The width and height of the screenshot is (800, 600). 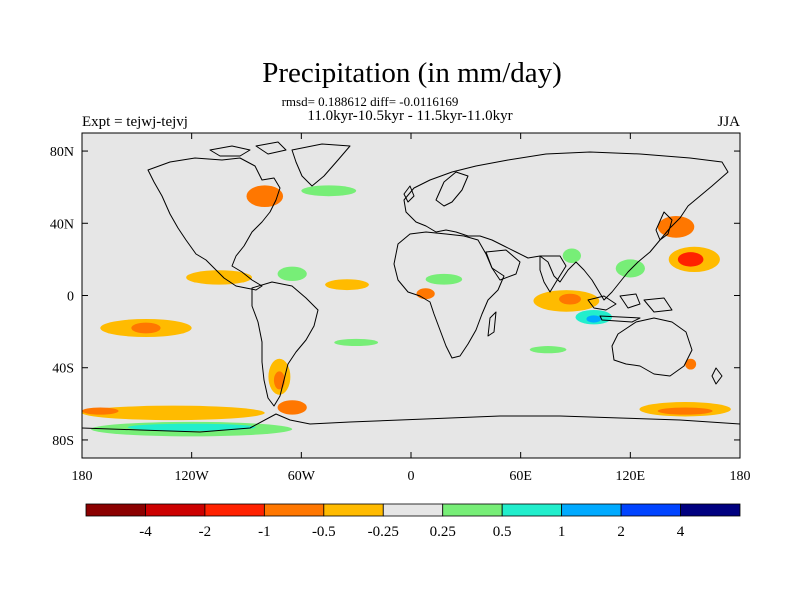 I want to click on anomaly-south-china-sea, so click(x=630, y=268).